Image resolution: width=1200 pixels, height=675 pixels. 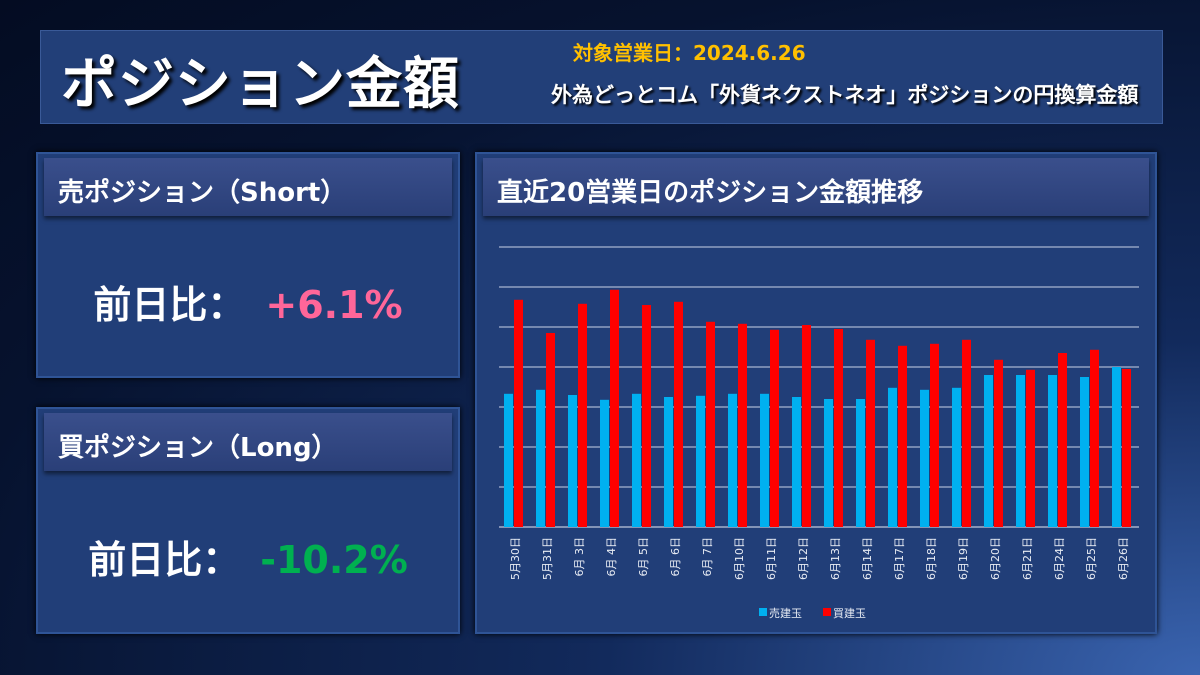 I want to click on business-date: 対象営業日：2024.6.26, so click(x=689, y=51).